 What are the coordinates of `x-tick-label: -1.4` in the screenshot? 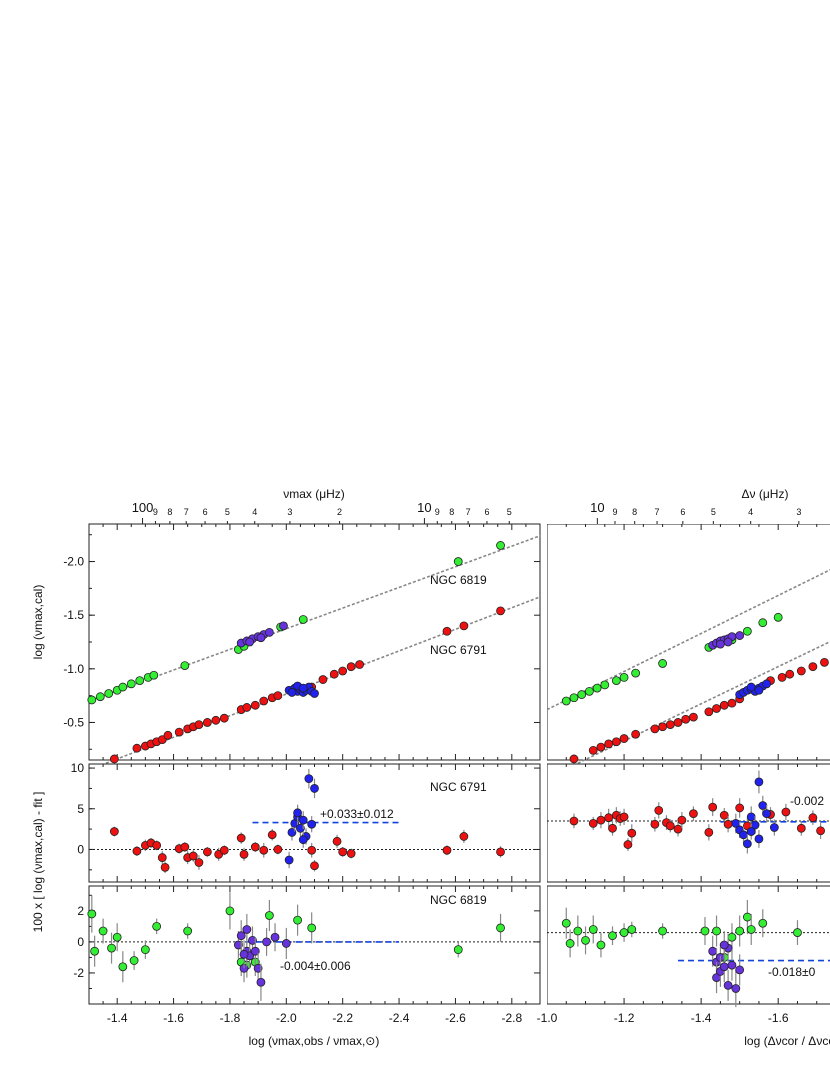 It's located at (117, 1018).